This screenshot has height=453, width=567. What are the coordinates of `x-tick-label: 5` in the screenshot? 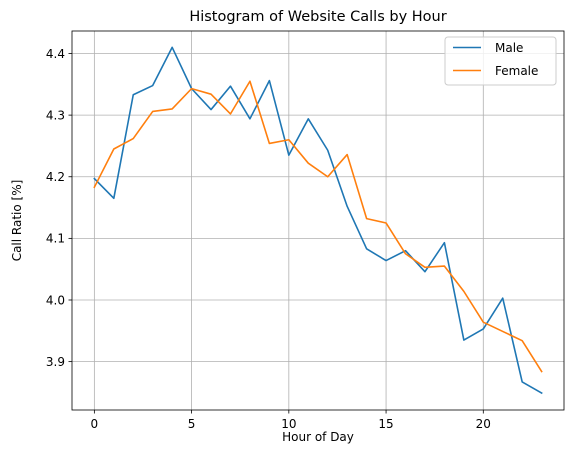 It's located at (192, 424).